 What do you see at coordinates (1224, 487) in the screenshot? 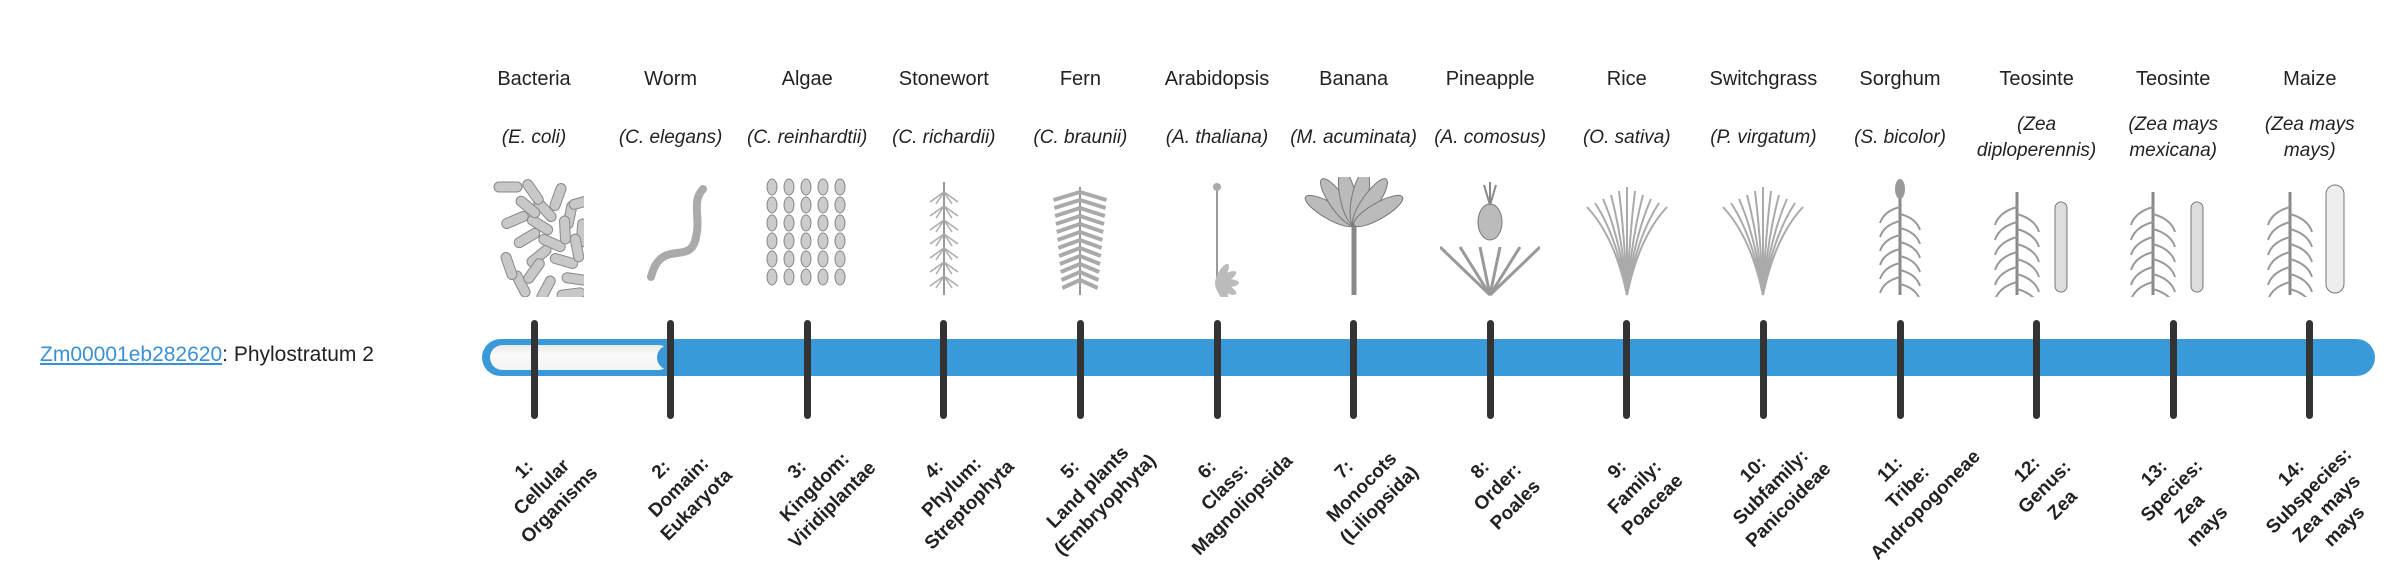
I see `stratum-label: 6: Class: Magnoliopsida` at bounding box center [1224, 487].